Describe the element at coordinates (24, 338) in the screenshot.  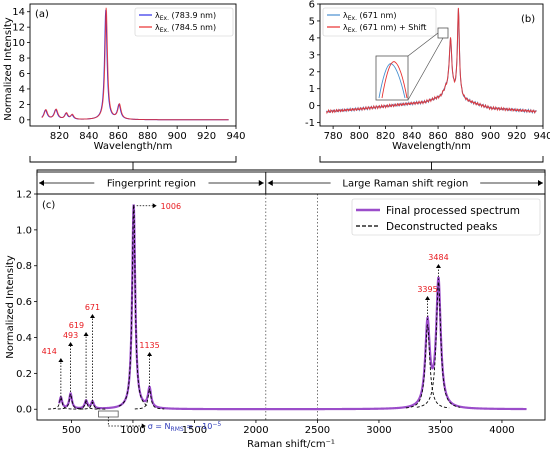
I see `y-tick-label-c: 0.4` at that location.